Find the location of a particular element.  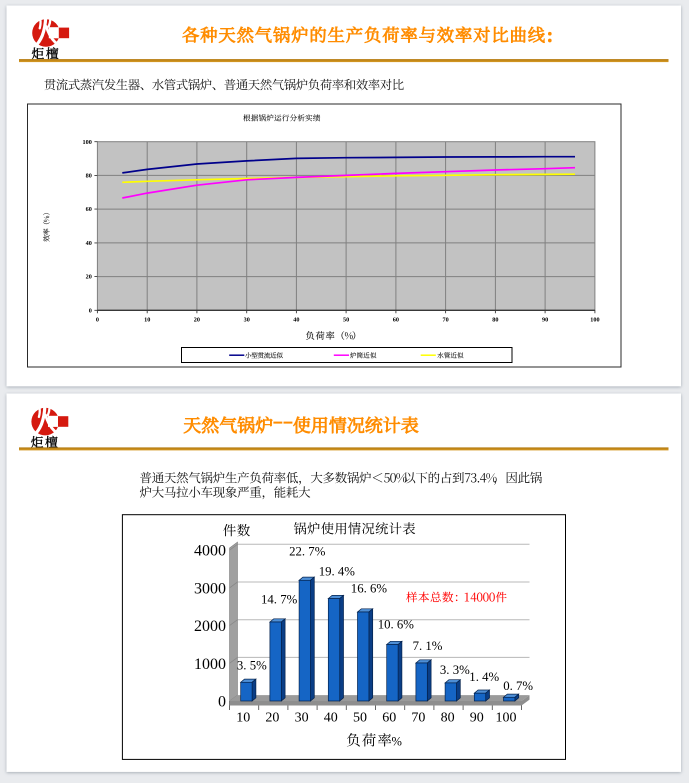

svg-text: 19. 4% is located at coordinates (337, 571).